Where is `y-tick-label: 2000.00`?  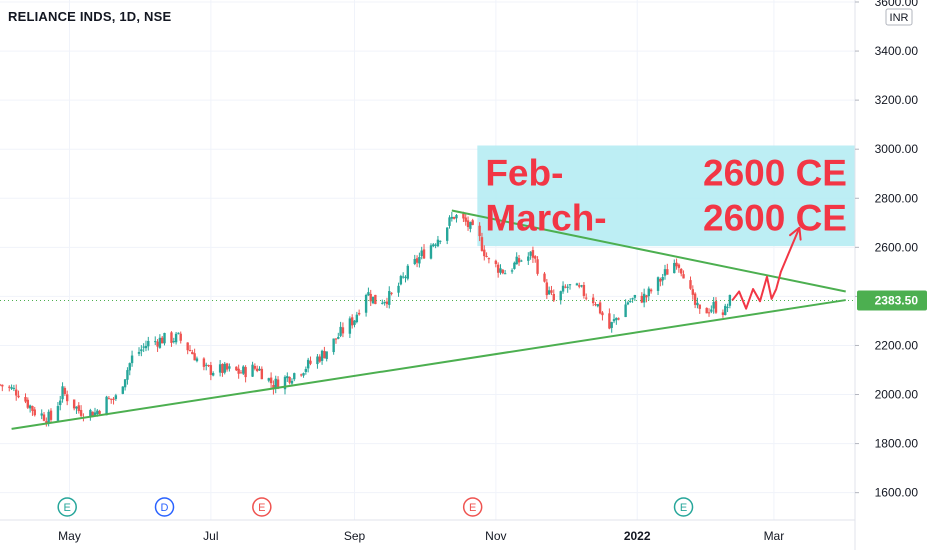 y-tick-label: 2000.00 is located at coordinates (897, 395).